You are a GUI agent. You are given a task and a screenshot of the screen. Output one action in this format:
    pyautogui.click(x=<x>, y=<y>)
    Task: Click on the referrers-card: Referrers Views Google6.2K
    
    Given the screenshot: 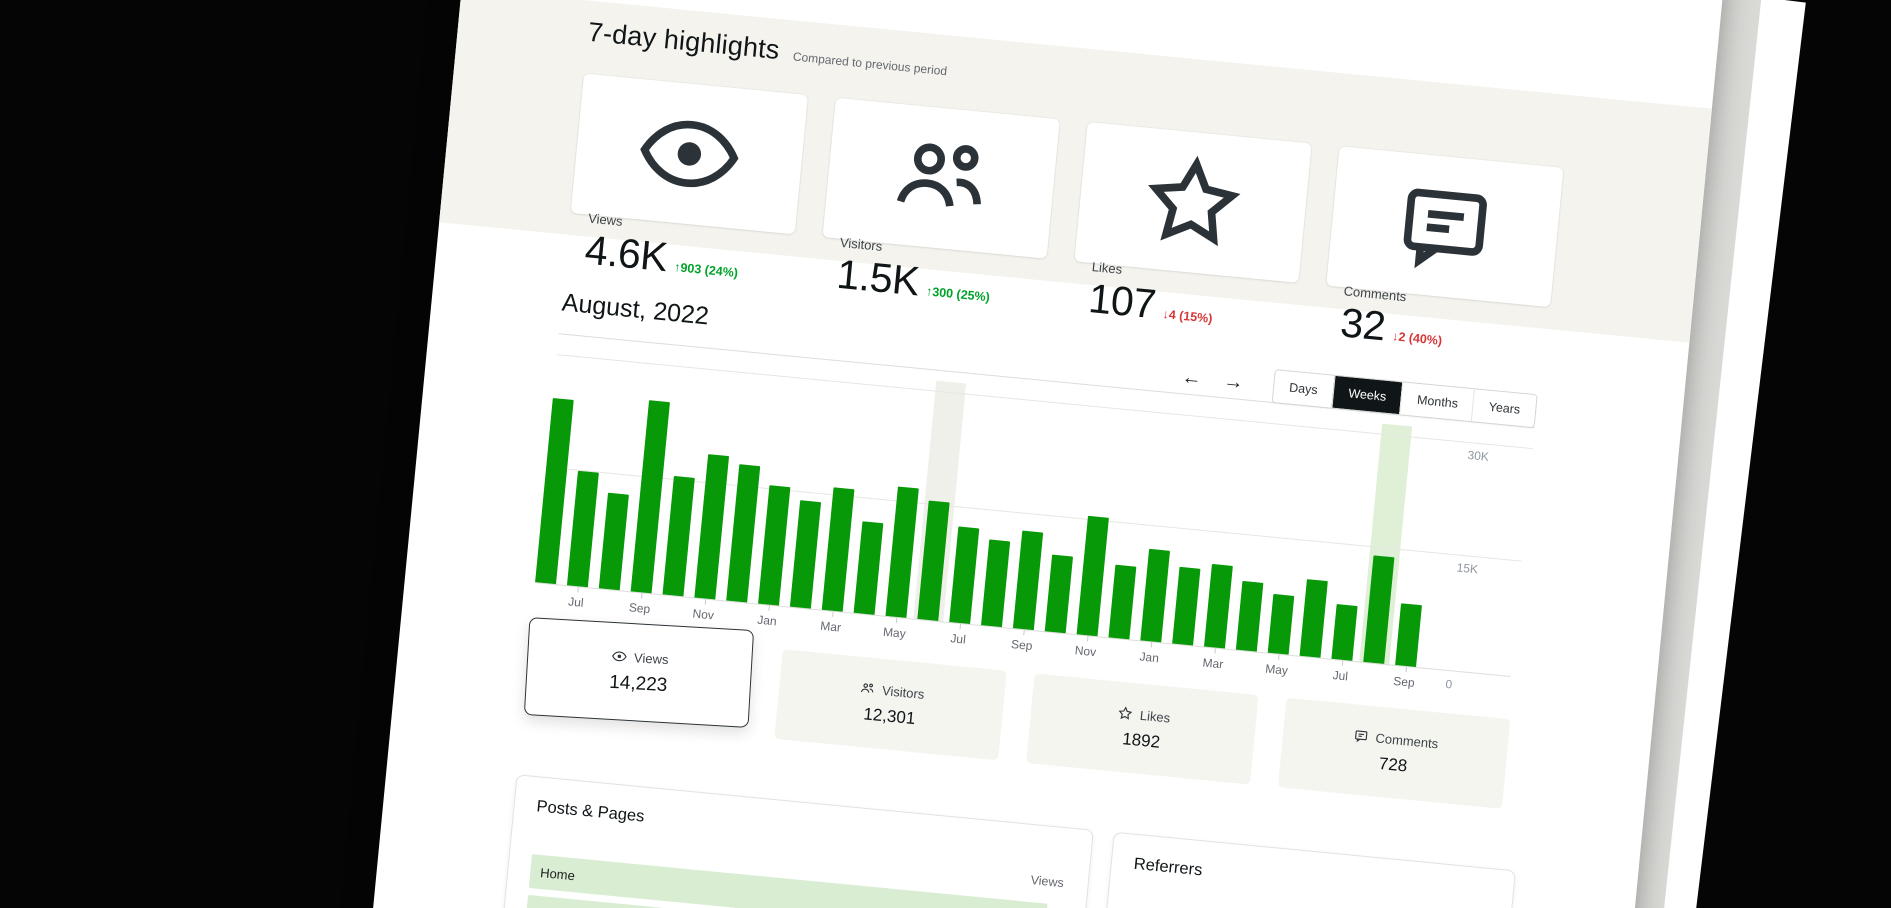 What is the action you would take?
    pyautogui.click(x=1306, y=869)
    